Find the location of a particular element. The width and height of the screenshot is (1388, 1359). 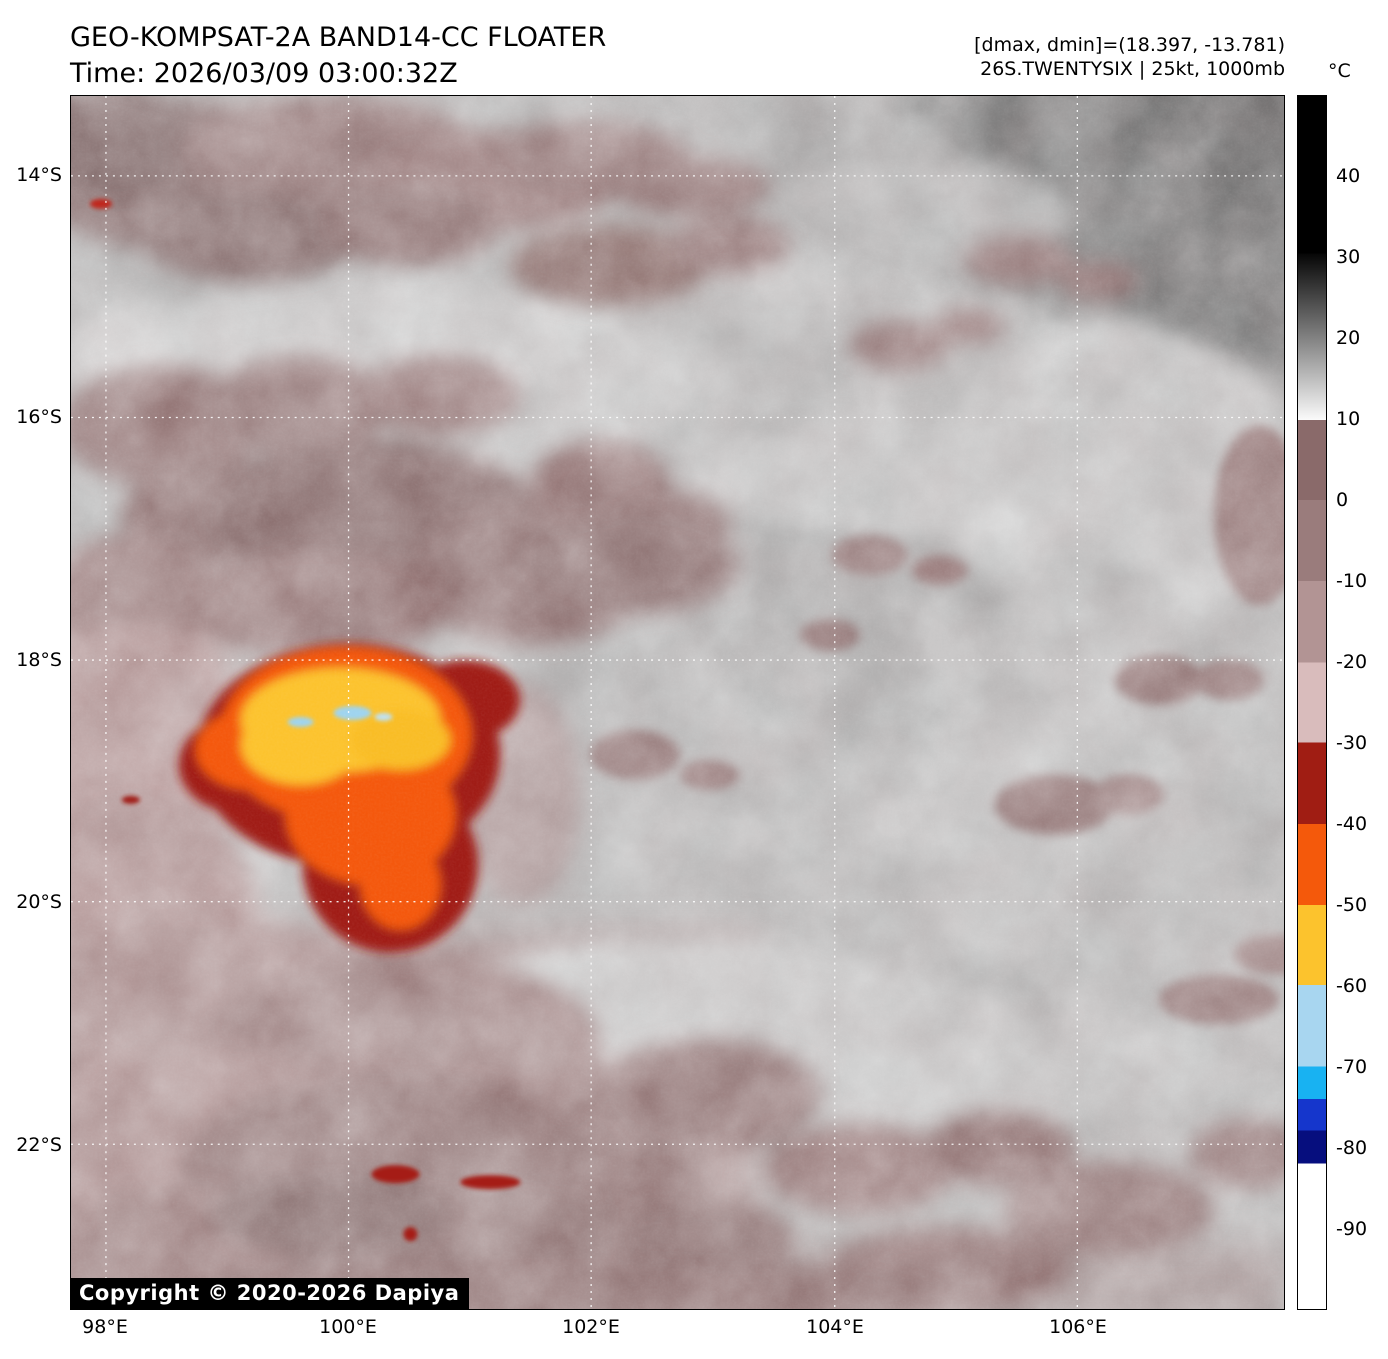

colorbar-tick-label: -20 is located at coordinates (1352, 662).